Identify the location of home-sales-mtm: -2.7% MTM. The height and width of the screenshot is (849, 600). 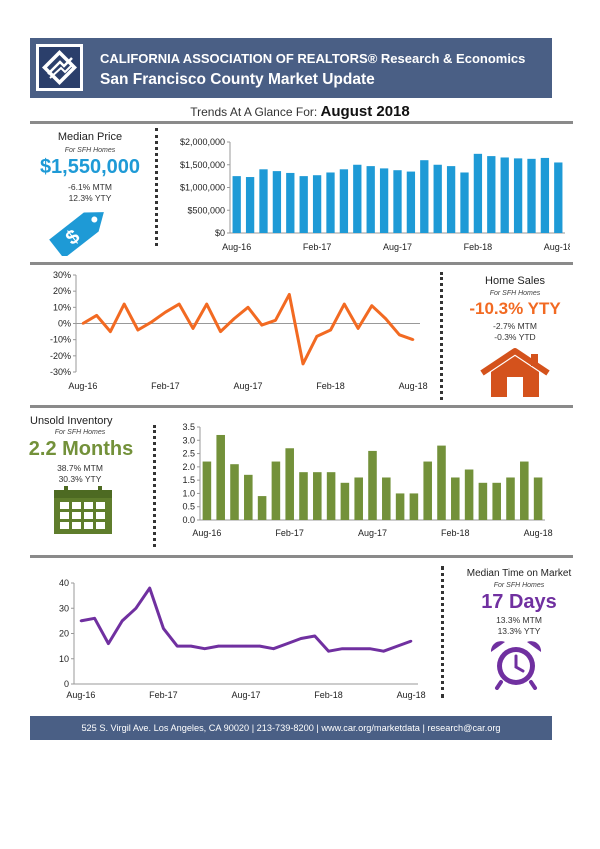
(515, 326).